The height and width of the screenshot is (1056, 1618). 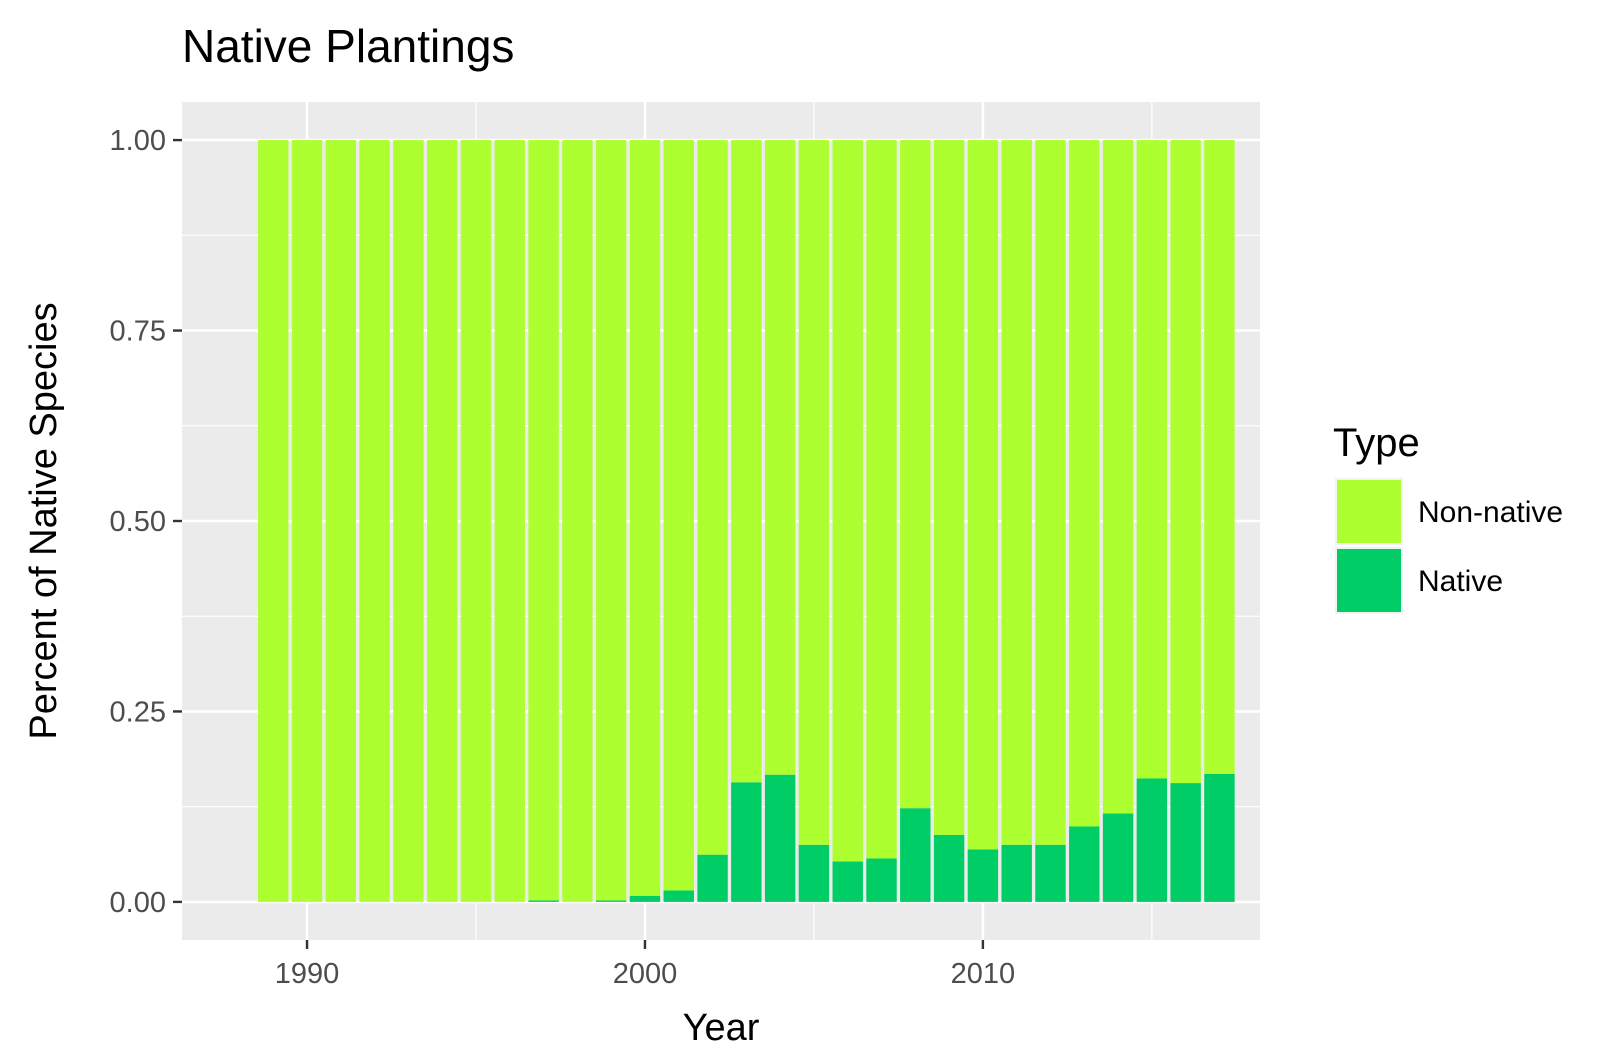 What do you see at coordinates (1460, 581) in the screenshot?
I see `legend-label: Native` at bounding box center [1460, 581].